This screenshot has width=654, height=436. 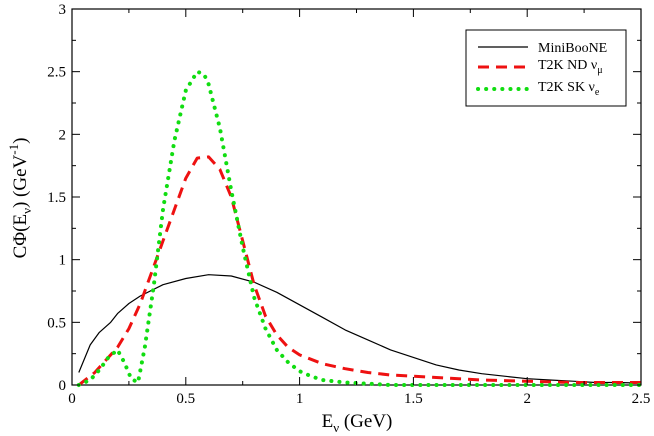 I want to click on y-tick-label: 2.5, so click(x=56, y=73).